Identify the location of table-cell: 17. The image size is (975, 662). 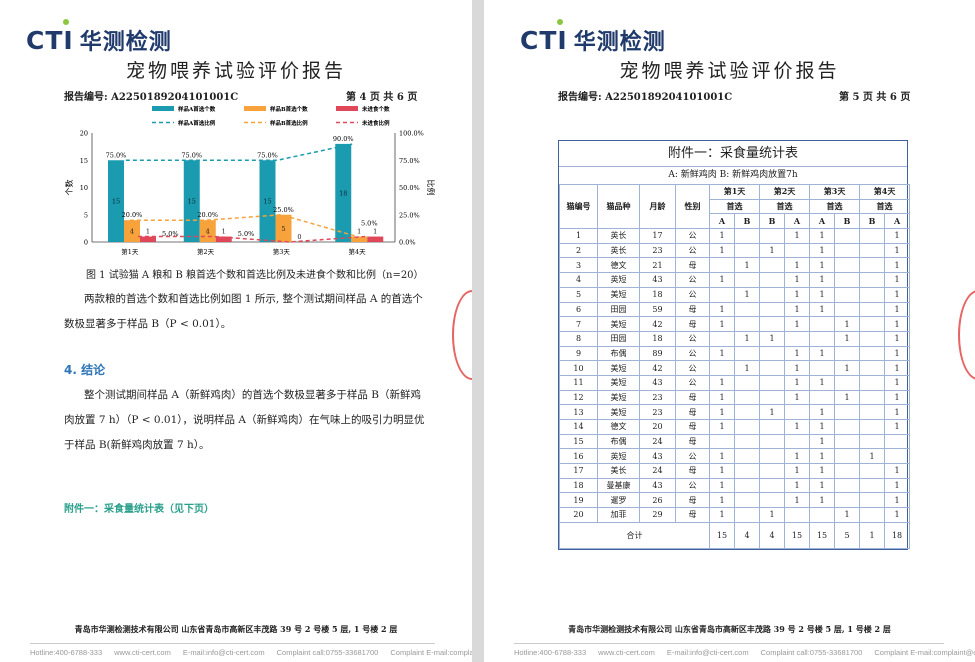
(578, 471).